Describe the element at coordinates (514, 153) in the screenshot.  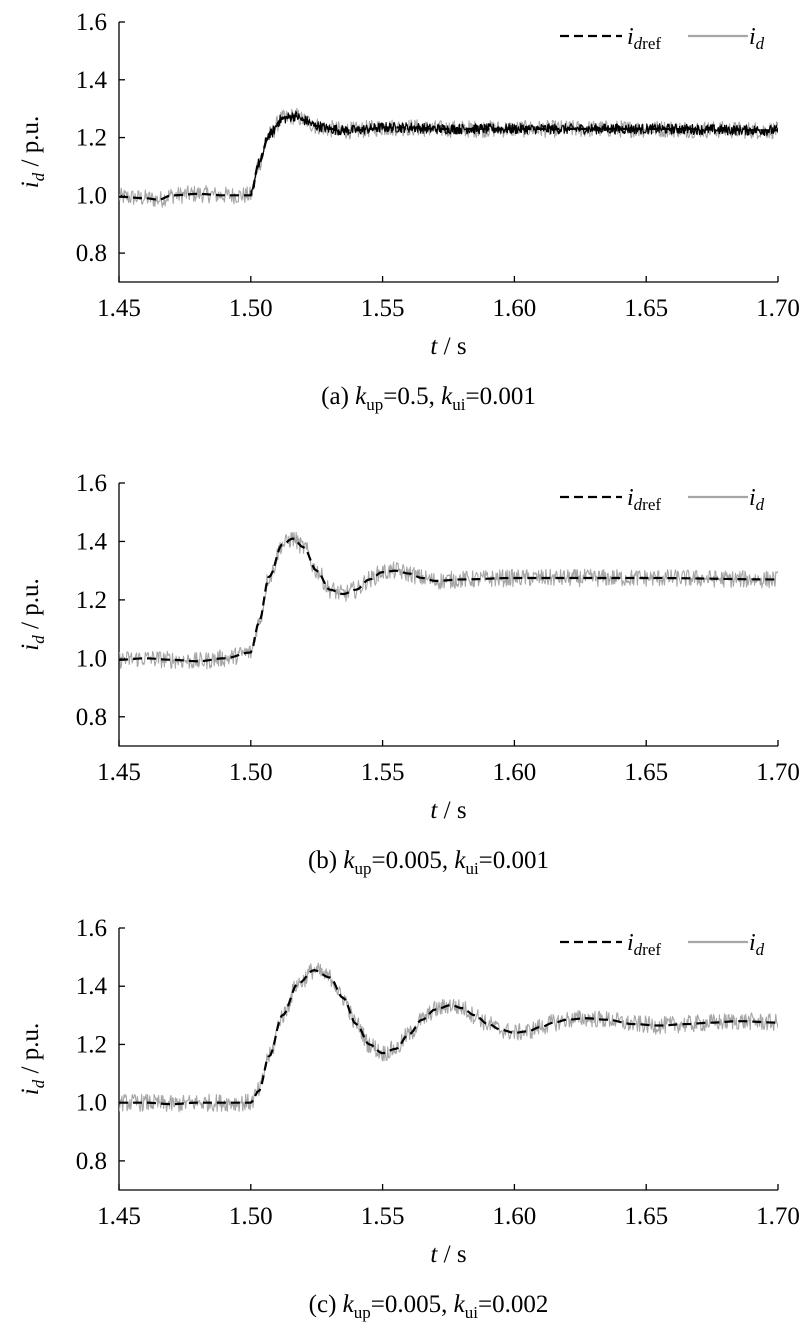
I see `series-line-i-d-dark-trace-` at that location.